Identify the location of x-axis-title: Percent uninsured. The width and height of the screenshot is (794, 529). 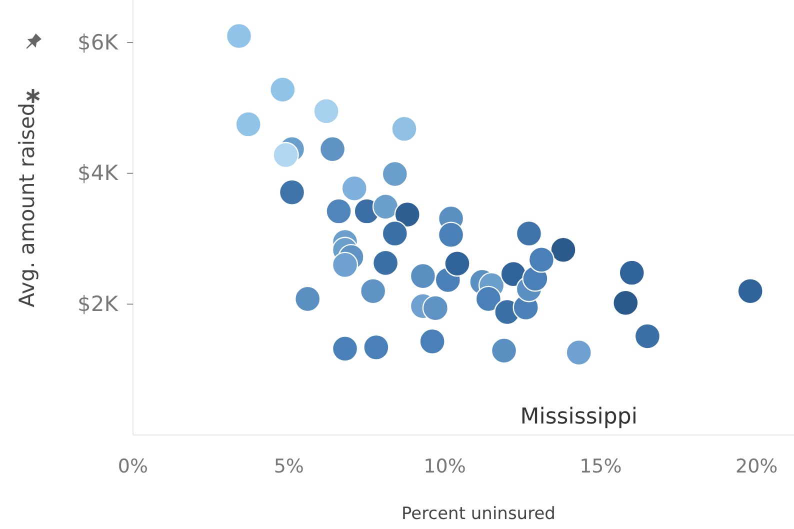
(479, 514).